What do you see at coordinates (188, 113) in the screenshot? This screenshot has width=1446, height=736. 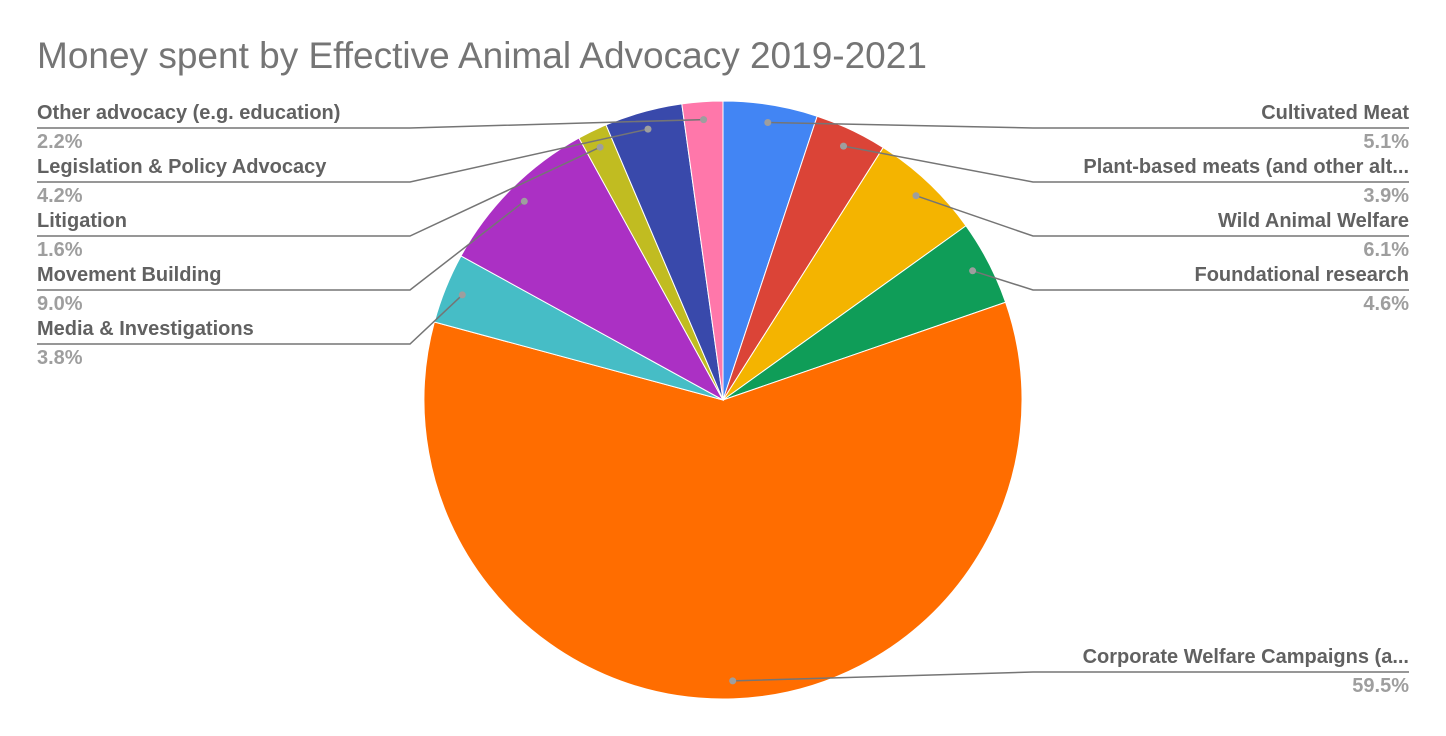 I see `slice-label-other-advocacy-e-g-education: Other advocacy (e.g. education)` at bounding box center [188, 113].